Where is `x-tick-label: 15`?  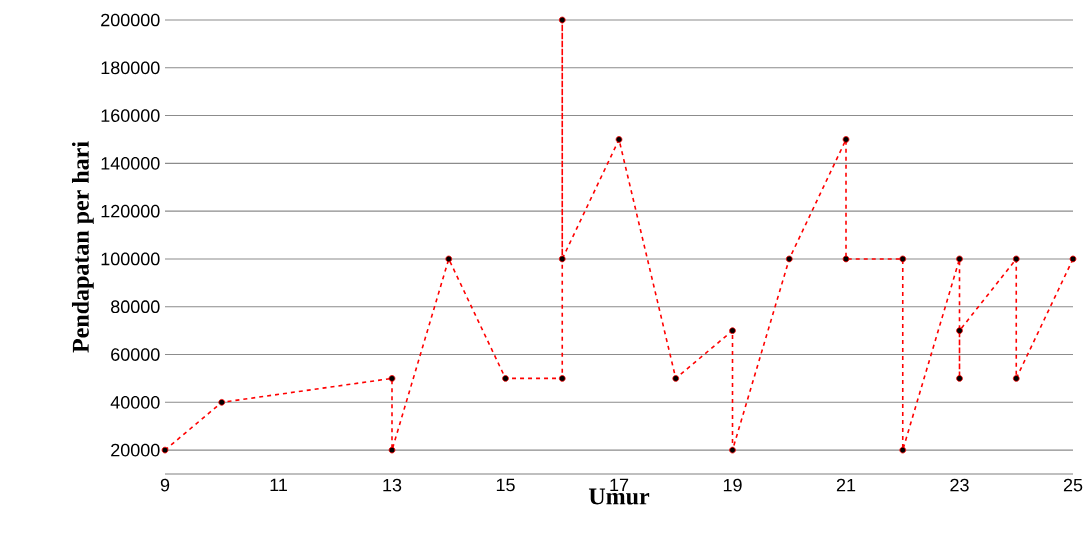 x-tick-label: 15 is located at coordinates (505, 485).